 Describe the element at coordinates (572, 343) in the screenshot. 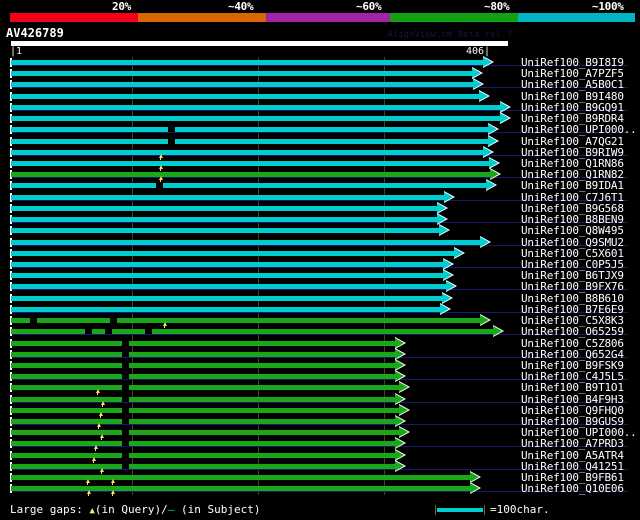

I see `hit-label: UniRef100_C5Z806` at that location.